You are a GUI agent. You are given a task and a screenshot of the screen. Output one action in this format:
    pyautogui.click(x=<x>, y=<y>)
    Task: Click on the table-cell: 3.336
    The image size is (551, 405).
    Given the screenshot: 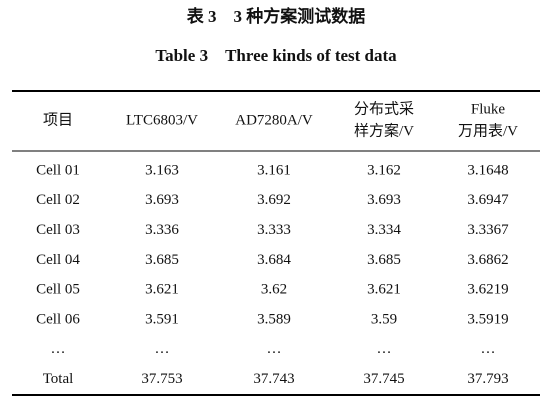 What is the action you would take?
    pyautogui.click(x=162, y=230)
    